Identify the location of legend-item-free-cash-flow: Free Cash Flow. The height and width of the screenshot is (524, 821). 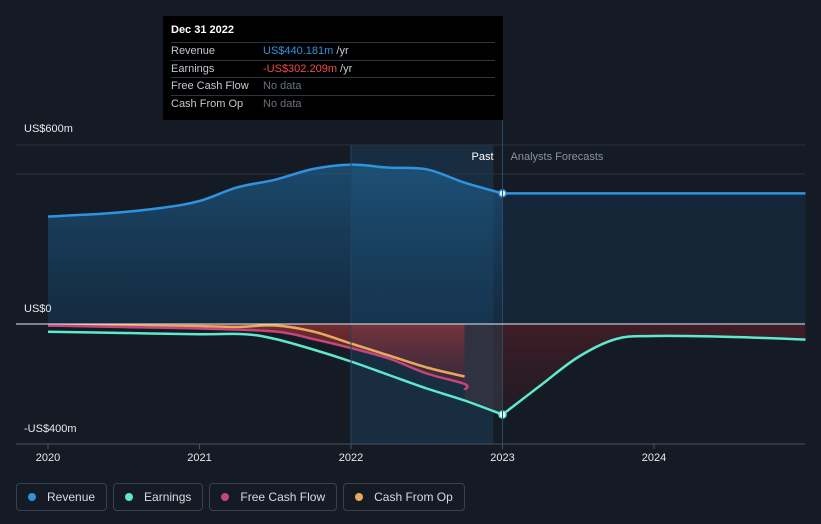
(273, 497).